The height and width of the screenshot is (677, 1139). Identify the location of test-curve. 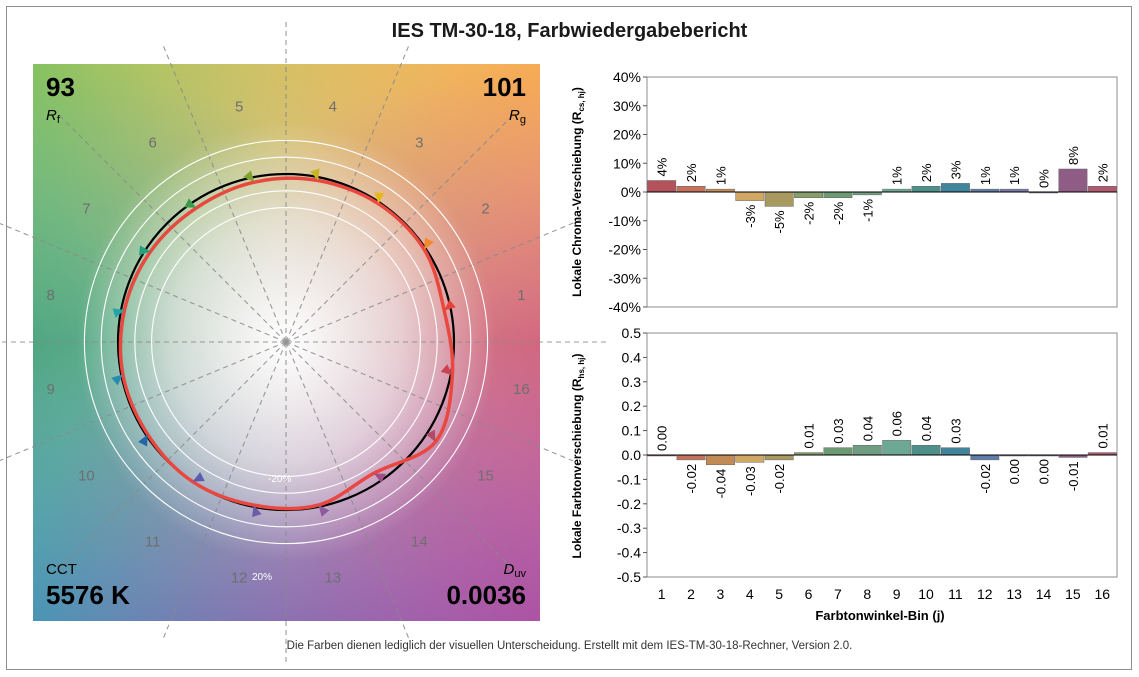
(286, 343).